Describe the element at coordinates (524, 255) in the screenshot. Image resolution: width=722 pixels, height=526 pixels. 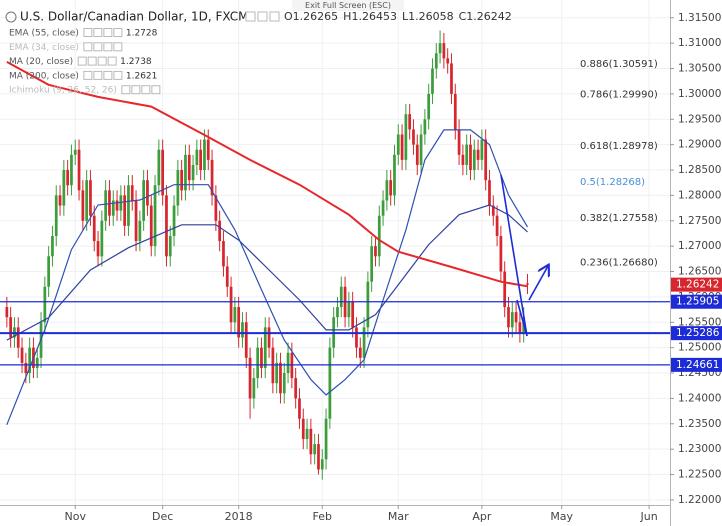
I see `trend-lines` at that location.